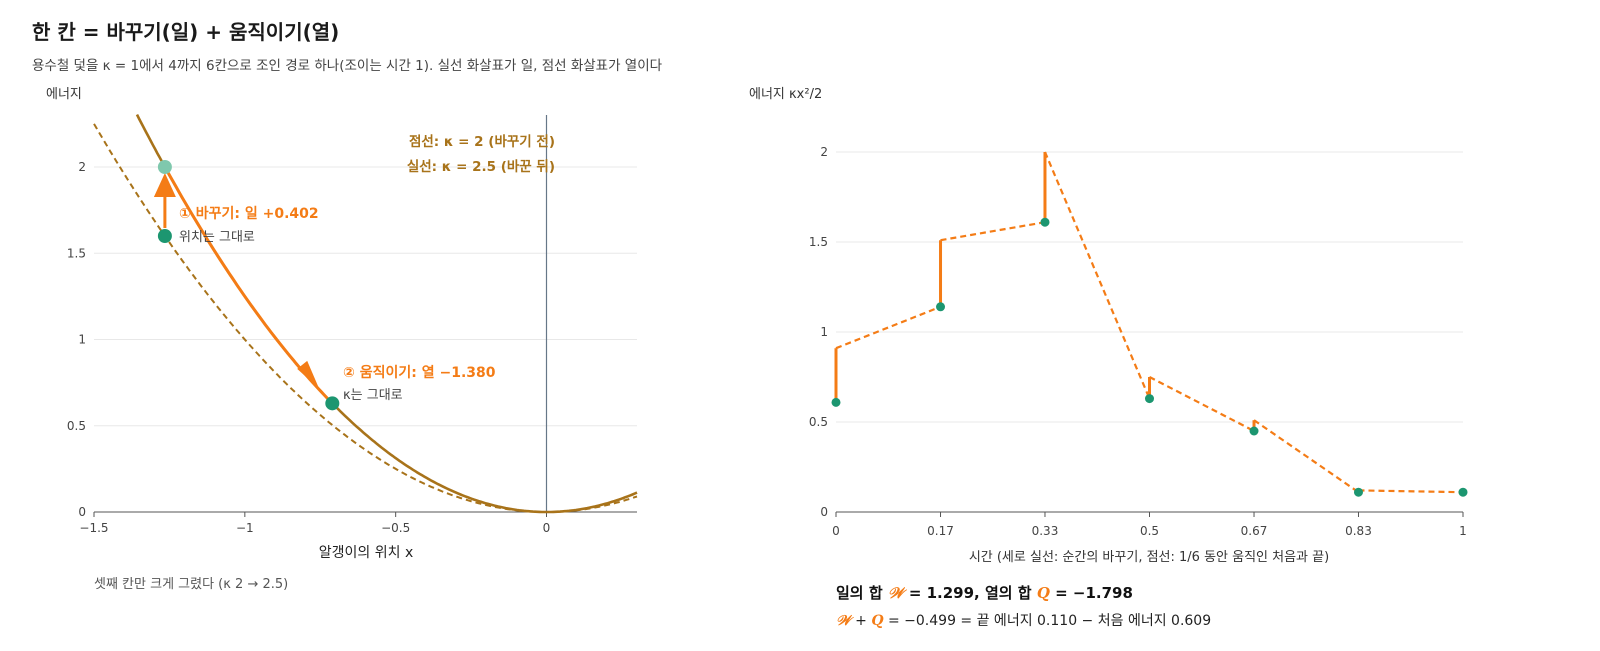 The width and height of the screenshot is (1600, 651). I want to click on left-y-axis-label: 에너지, so click(64, 94).